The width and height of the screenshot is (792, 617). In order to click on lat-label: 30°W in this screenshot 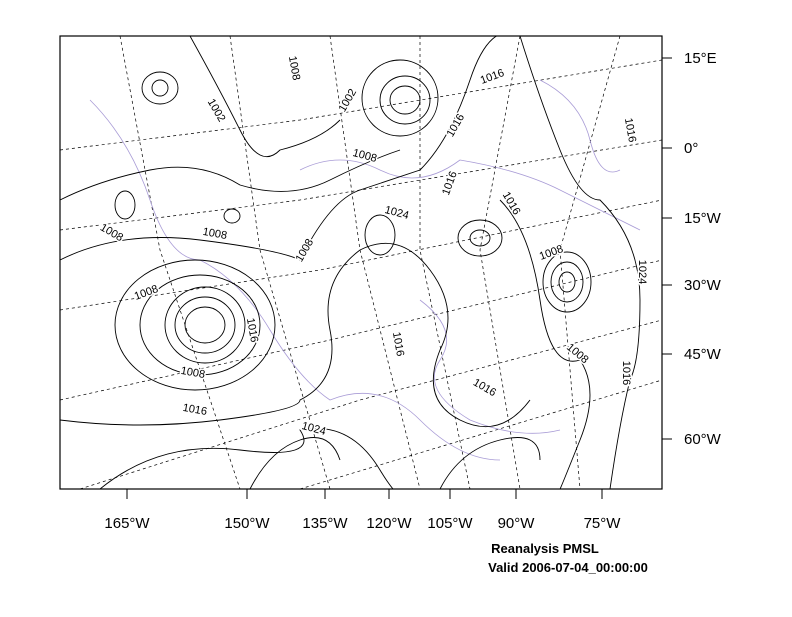, I will do `click(703, 285)`.